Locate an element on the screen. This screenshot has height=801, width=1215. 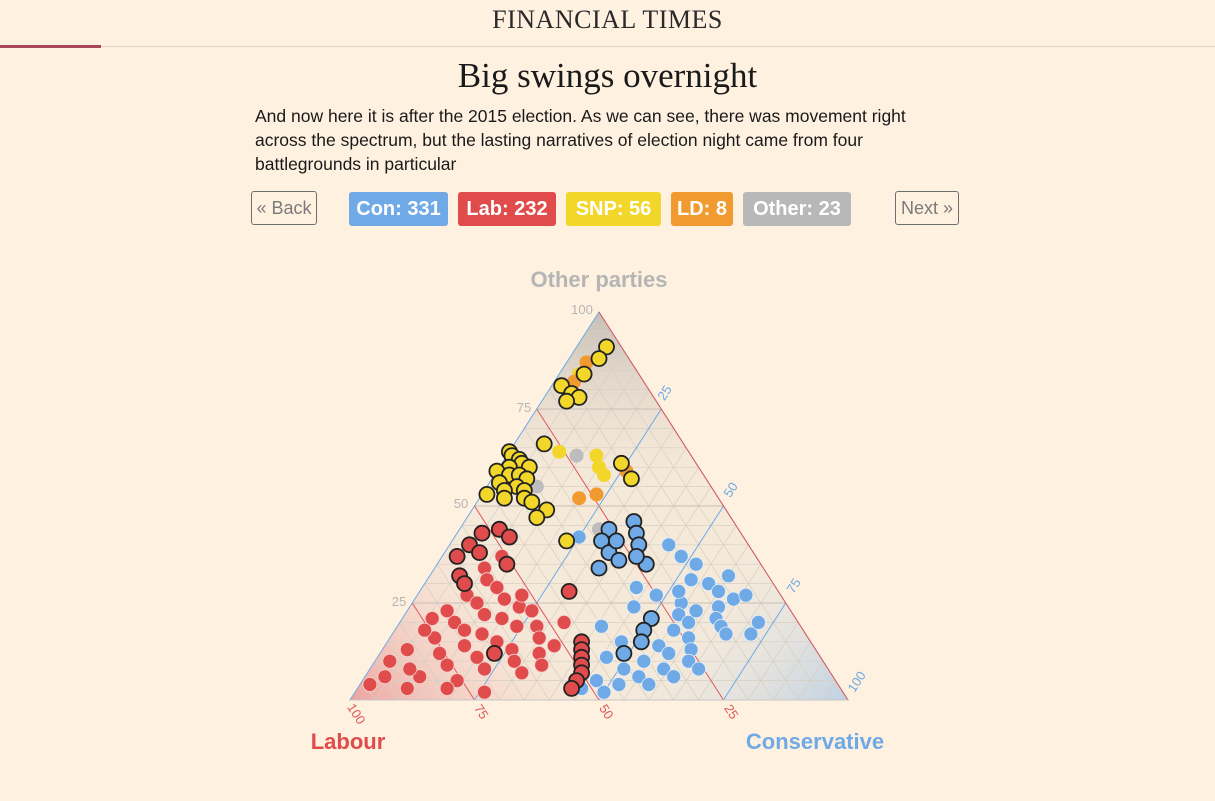
axis-title-conservative: Conservative is located at coordinates (815, 741).